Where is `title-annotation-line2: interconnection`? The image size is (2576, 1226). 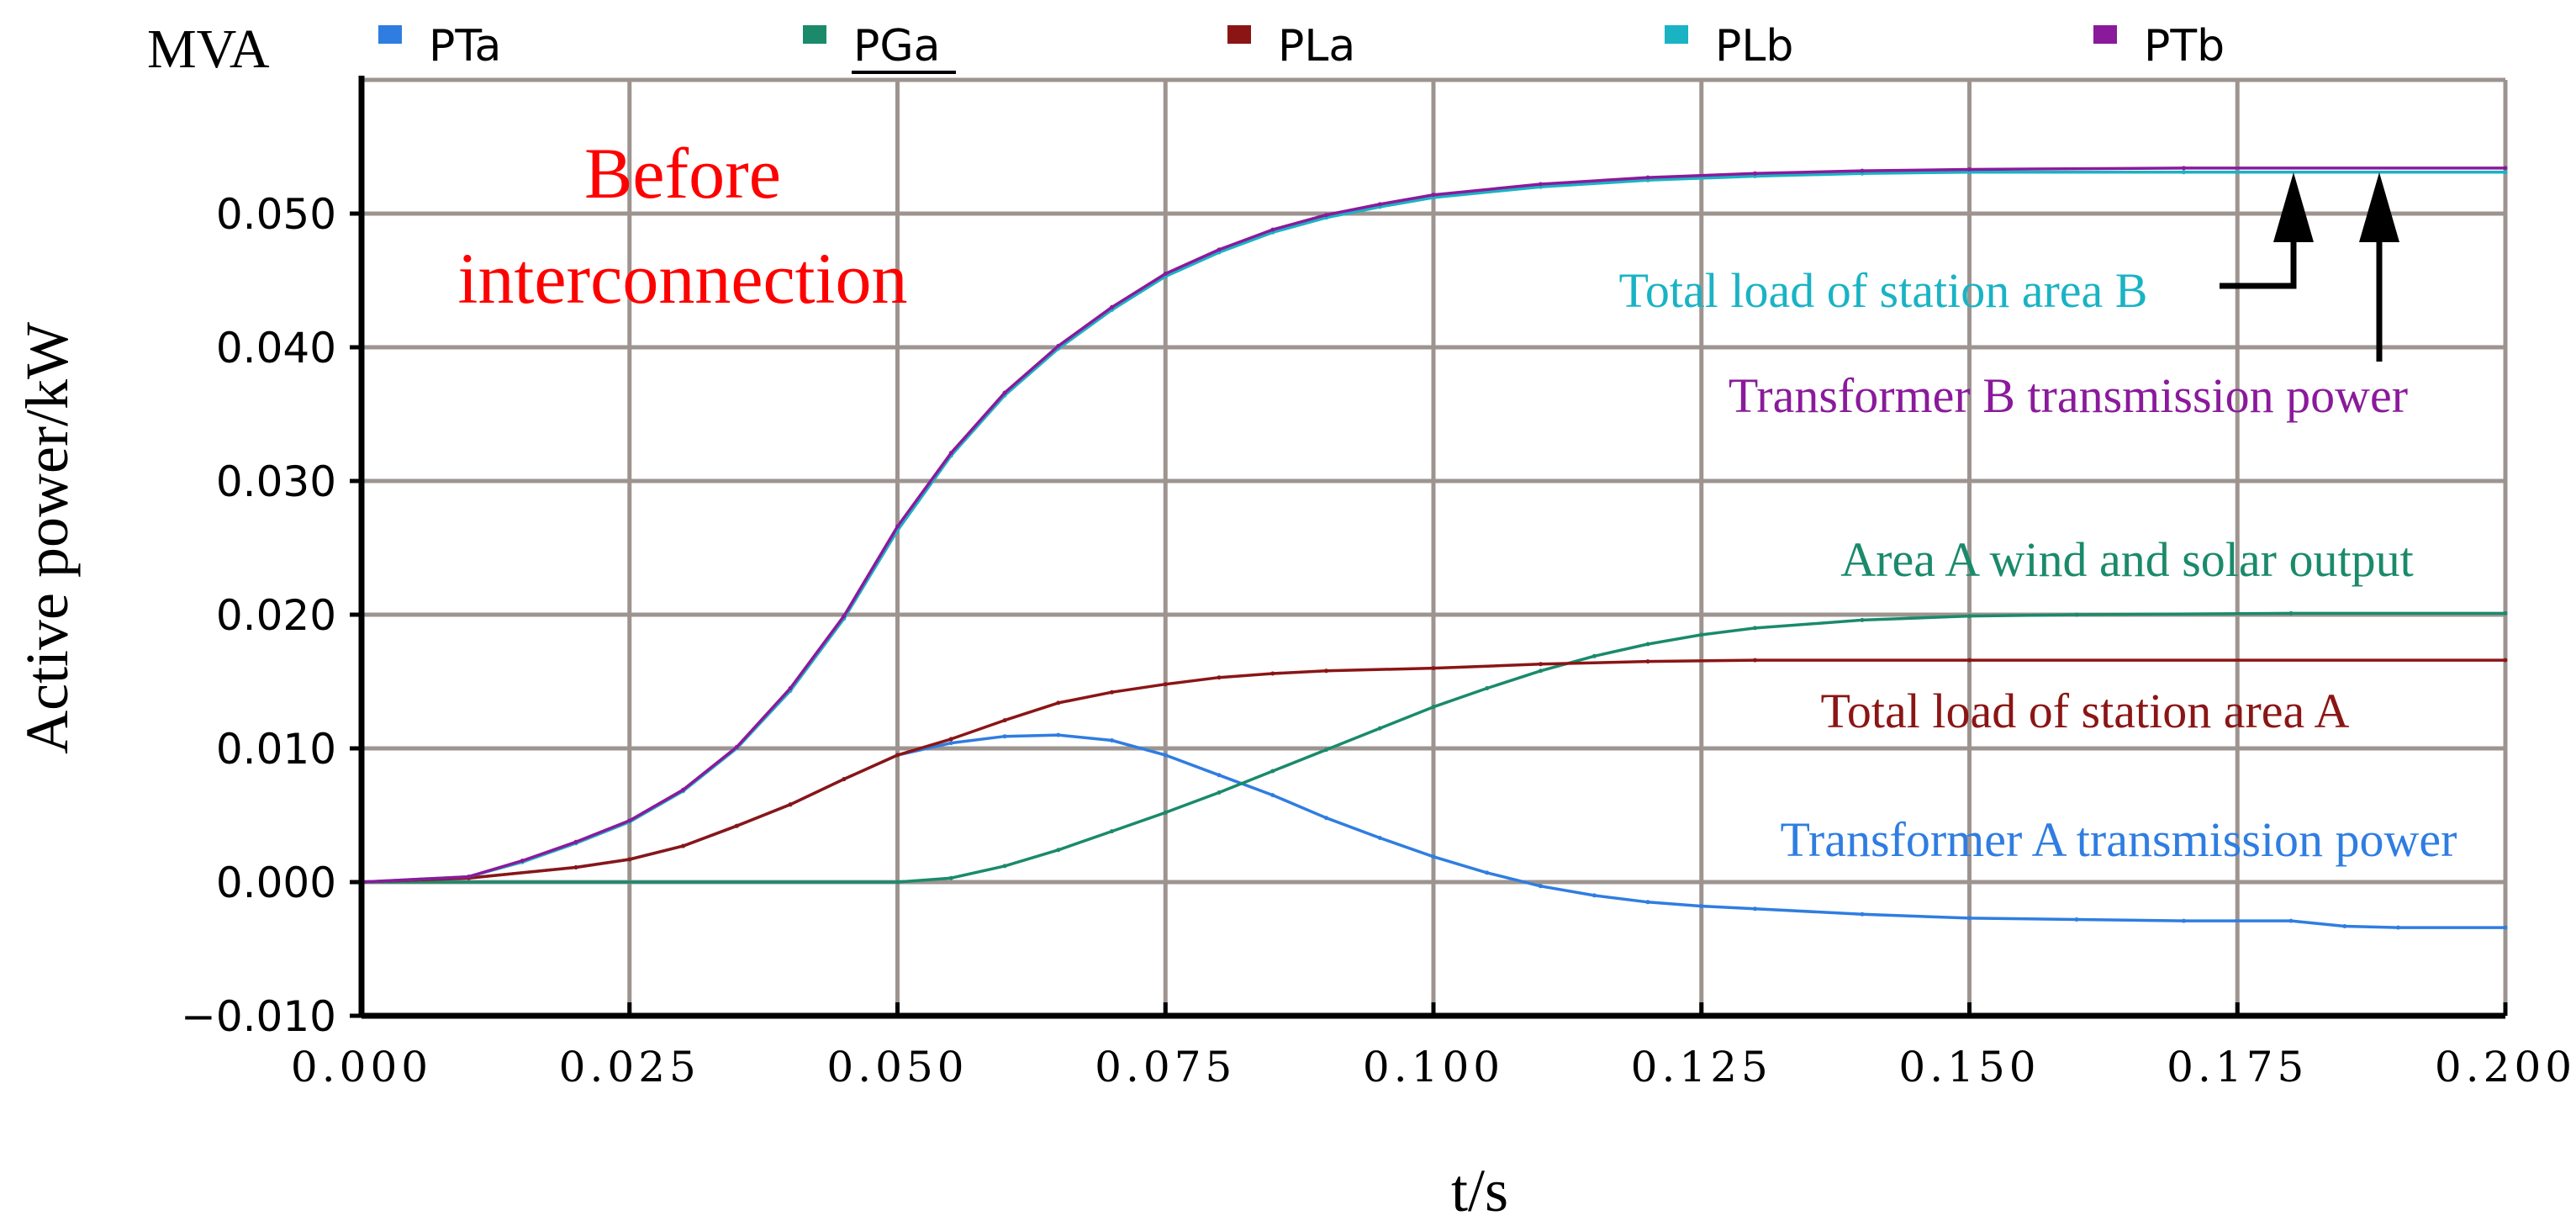
title-annotation-line2: interconnection is located at coordinates (683, 278).